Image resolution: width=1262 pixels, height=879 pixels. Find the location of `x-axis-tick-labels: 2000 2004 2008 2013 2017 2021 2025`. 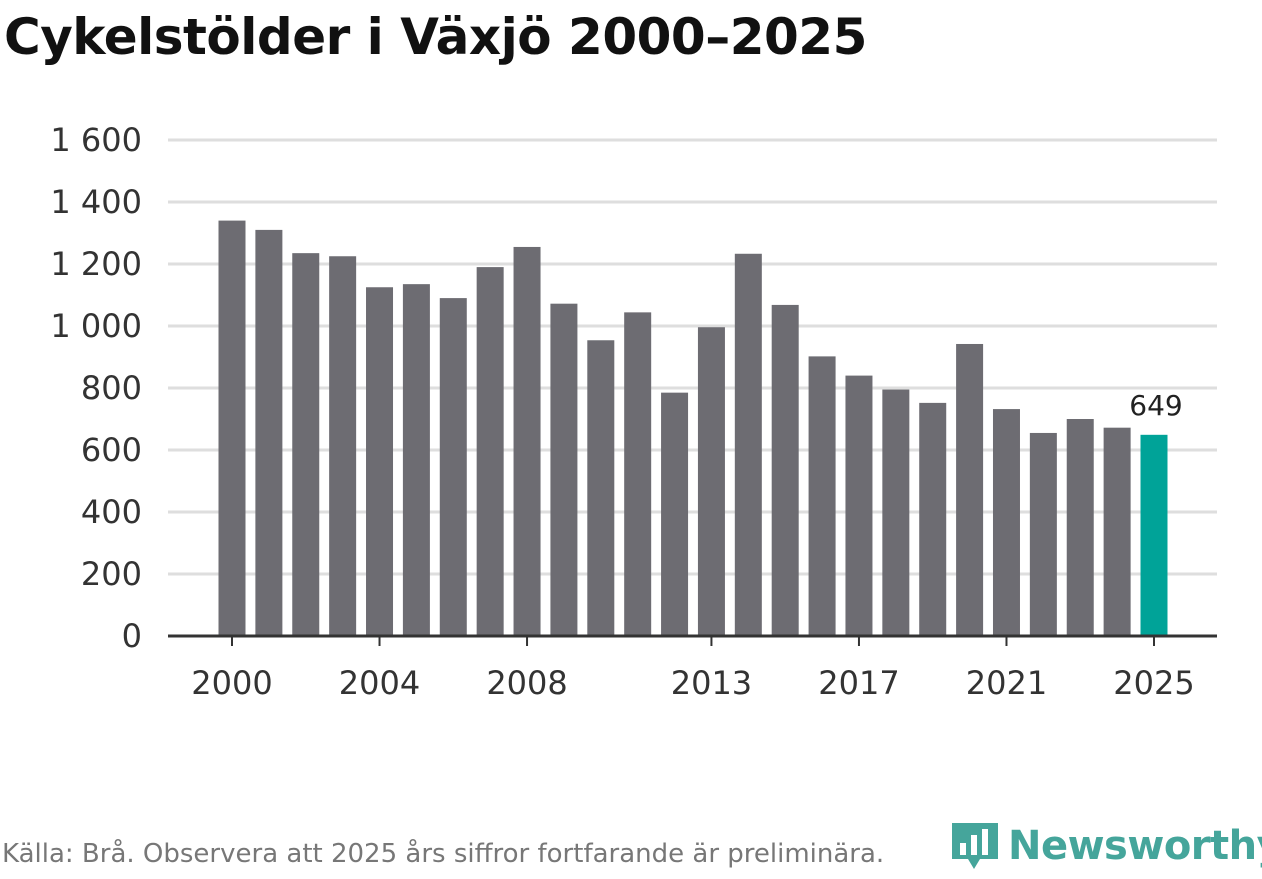

x-axis-tick-labels: 2000 2004 2008 2013 2017 2021 2025 is located at coordinates (693, 669).